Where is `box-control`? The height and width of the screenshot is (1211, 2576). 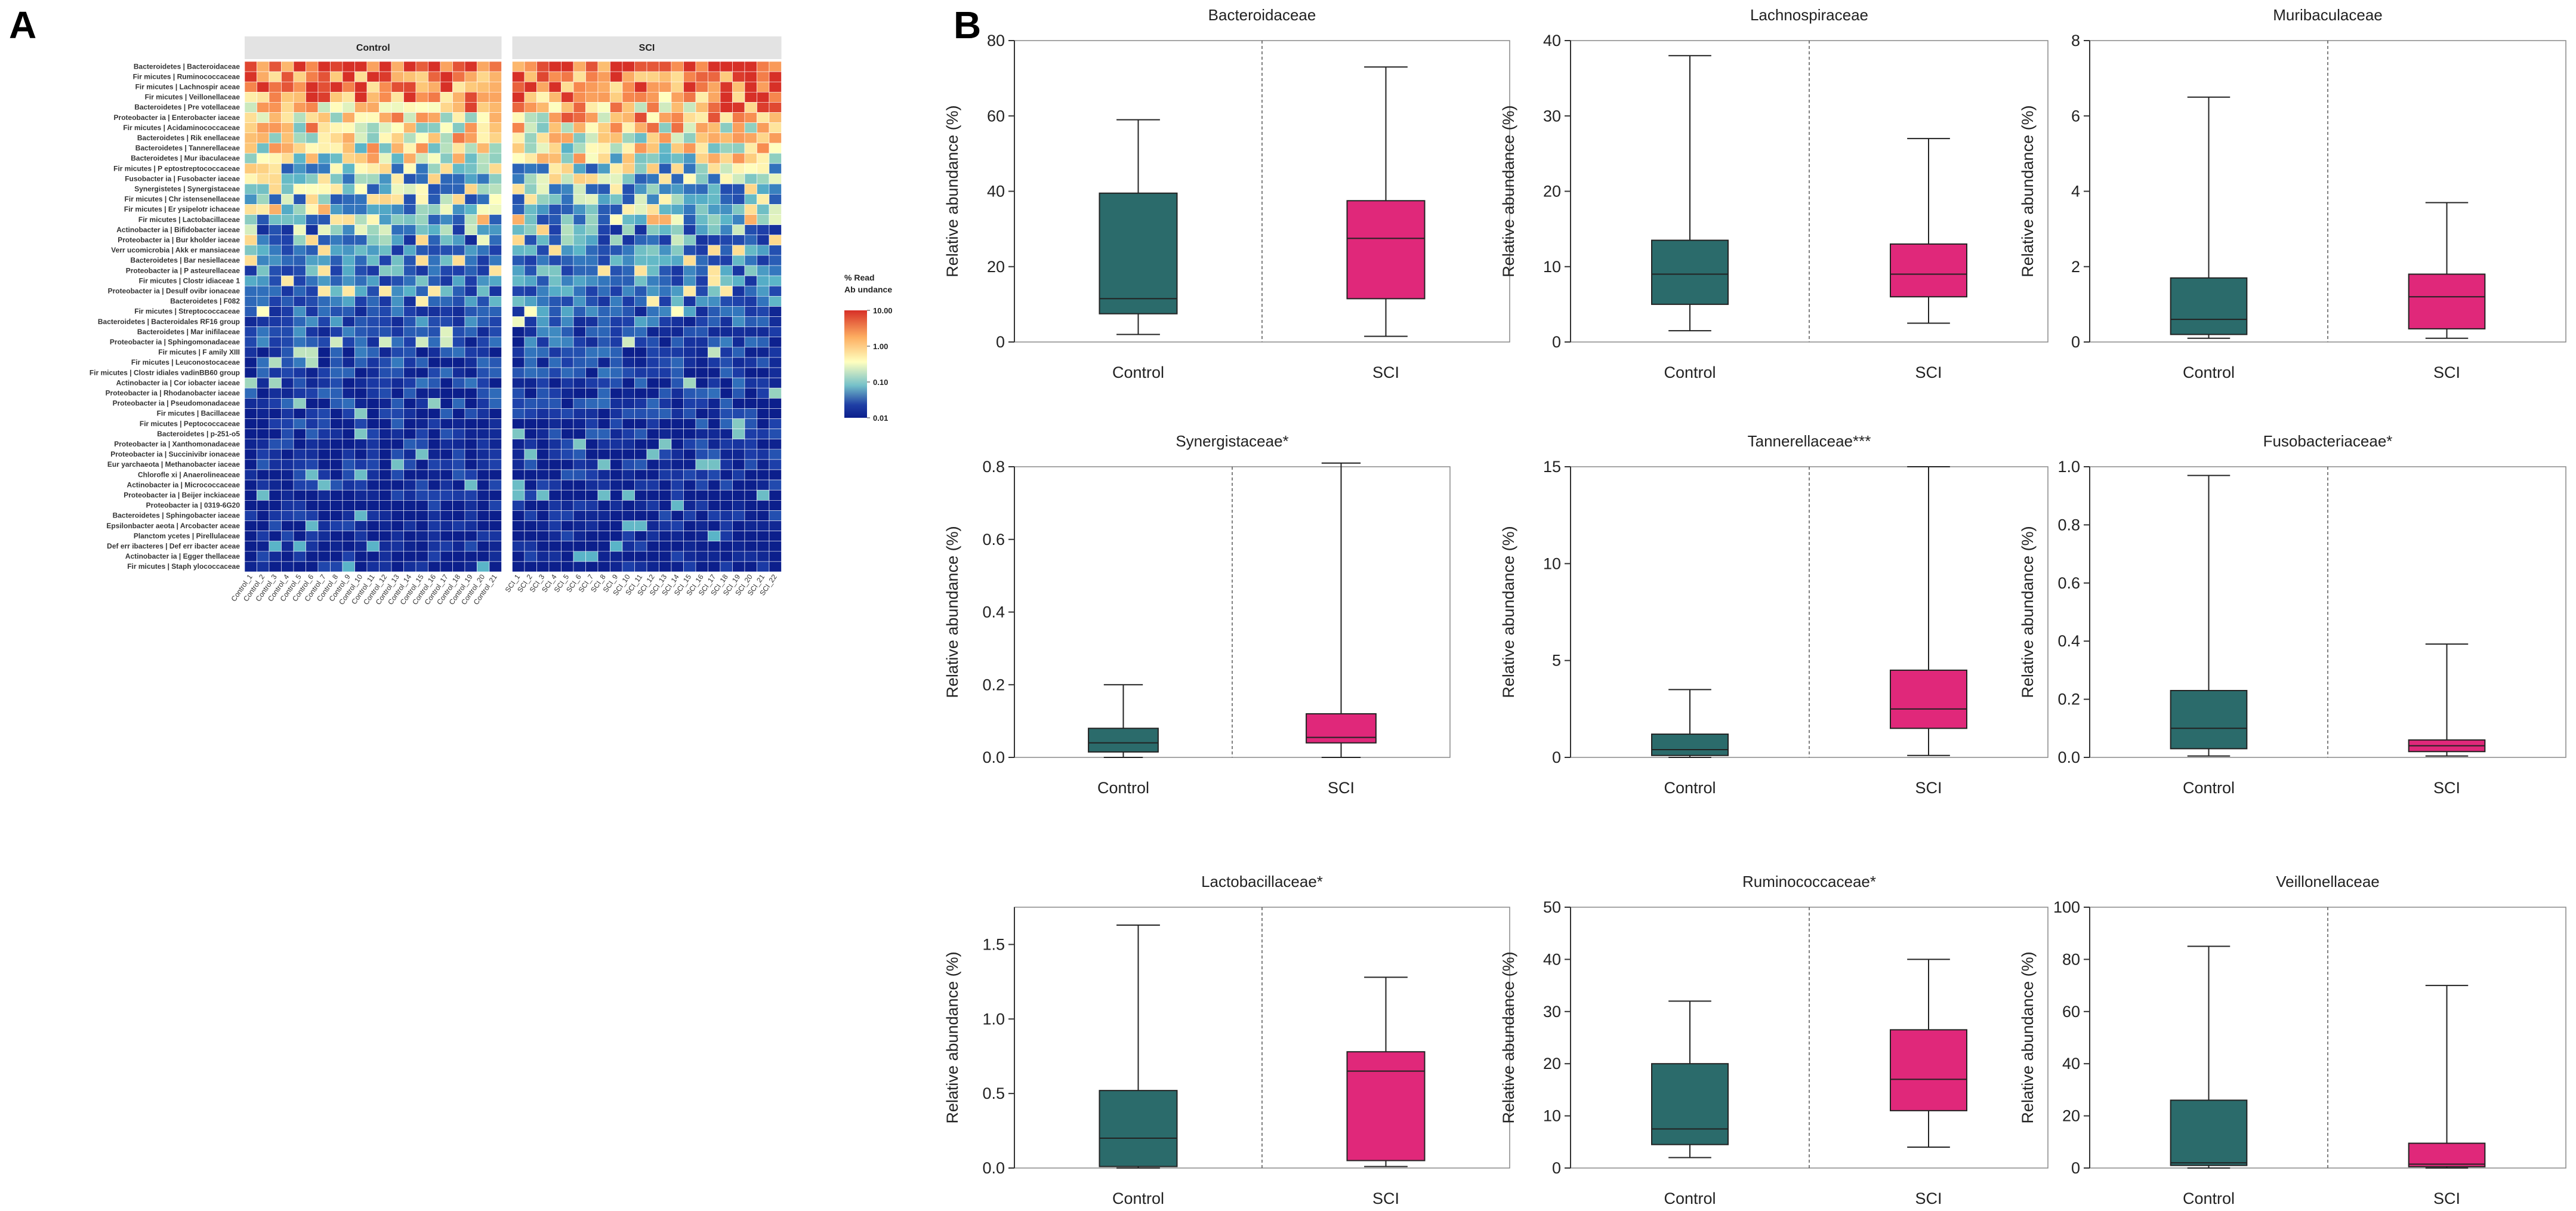 box-control is located at coordinates (2209, 719).